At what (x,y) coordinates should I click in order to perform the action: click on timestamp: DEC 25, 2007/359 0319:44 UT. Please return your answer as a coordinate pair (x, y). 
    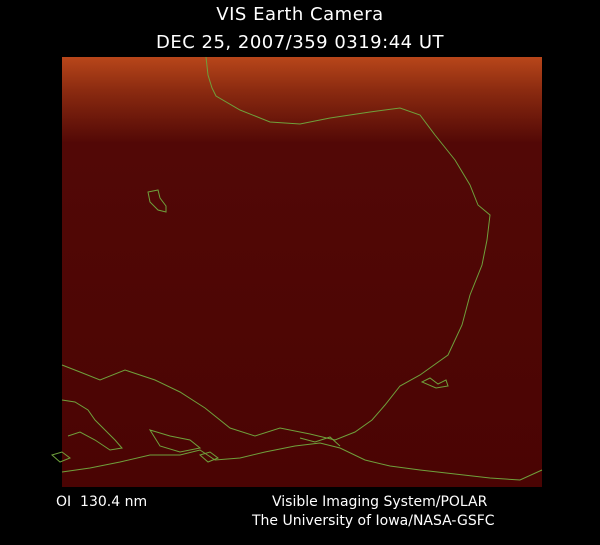
    Looking at the image, I should click on (300, 42).